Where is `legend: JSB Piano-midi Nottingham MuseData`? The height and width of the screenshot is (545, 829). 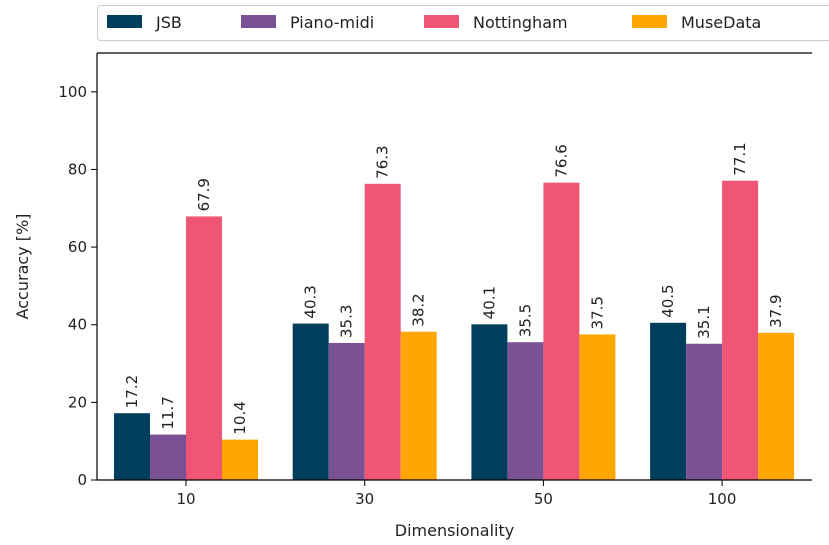
legend: JSB Piano-midi Nottingham MuseData is located at coordinates (463, 23).